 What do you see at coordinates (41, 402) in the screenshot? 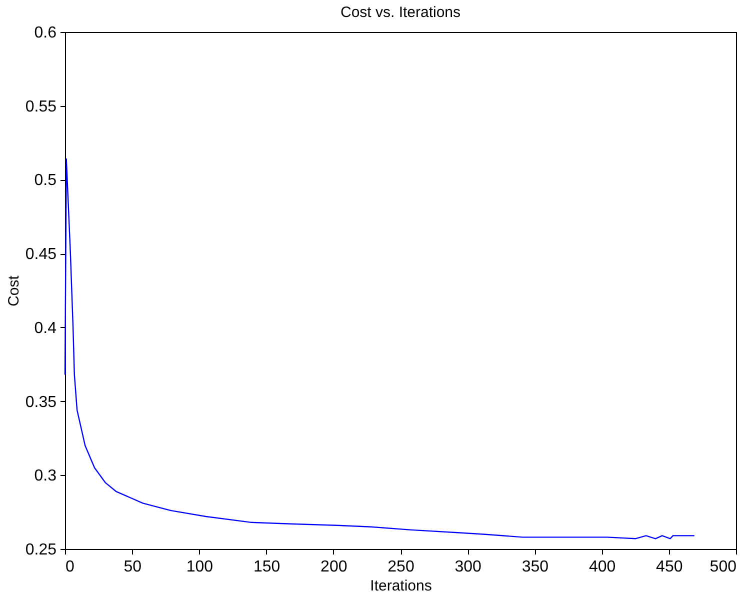
I see `y-tick-label: 0.35` at bounding box center [41, 402].